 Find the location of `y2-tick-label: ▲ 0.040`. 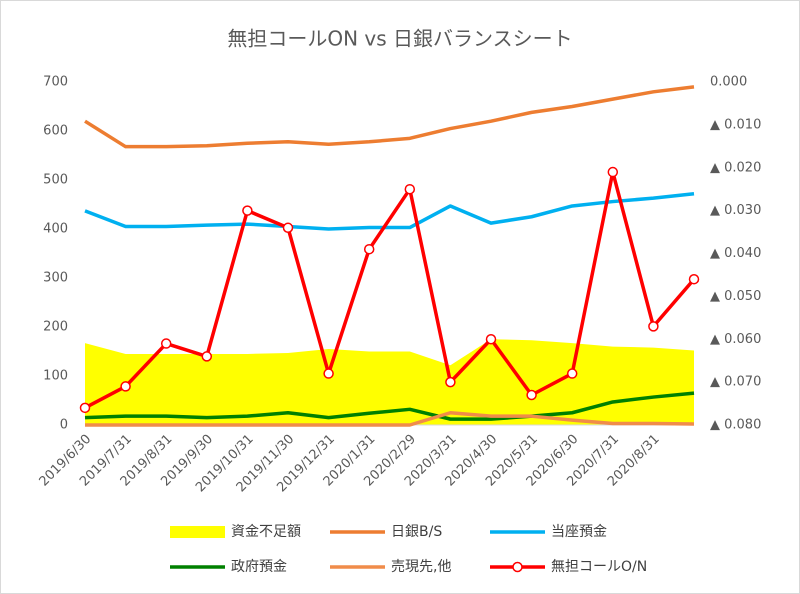

y2-tick-label: ▲ 0.040 is located at coordinates (735, 253).